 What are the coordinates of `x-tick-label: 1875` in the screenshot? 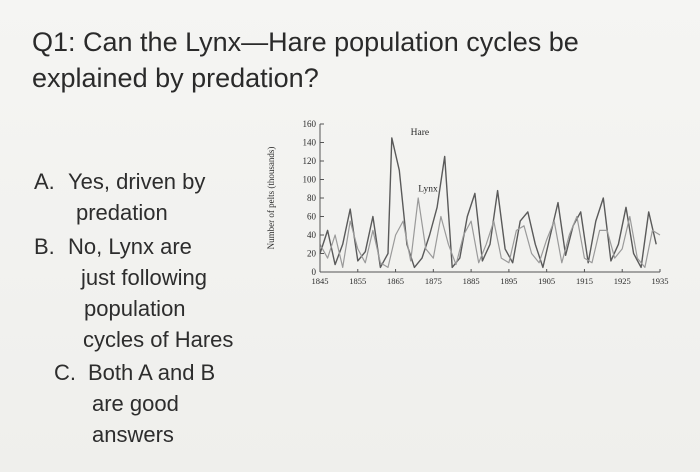 It's located at (433, 281).